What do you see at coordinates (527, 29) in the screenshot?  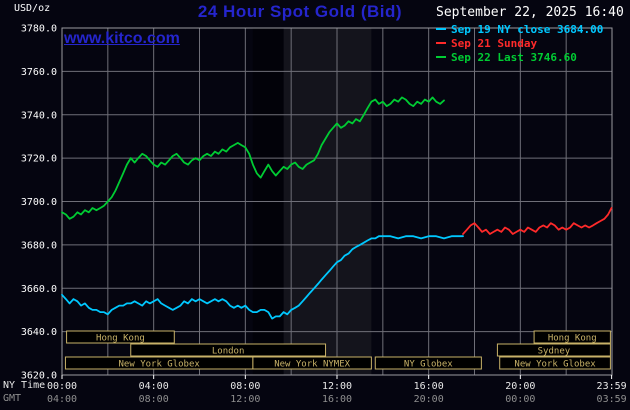 I see `legend-label: Sep 19 NY close 3684.00` at bounding box center [527, 29].